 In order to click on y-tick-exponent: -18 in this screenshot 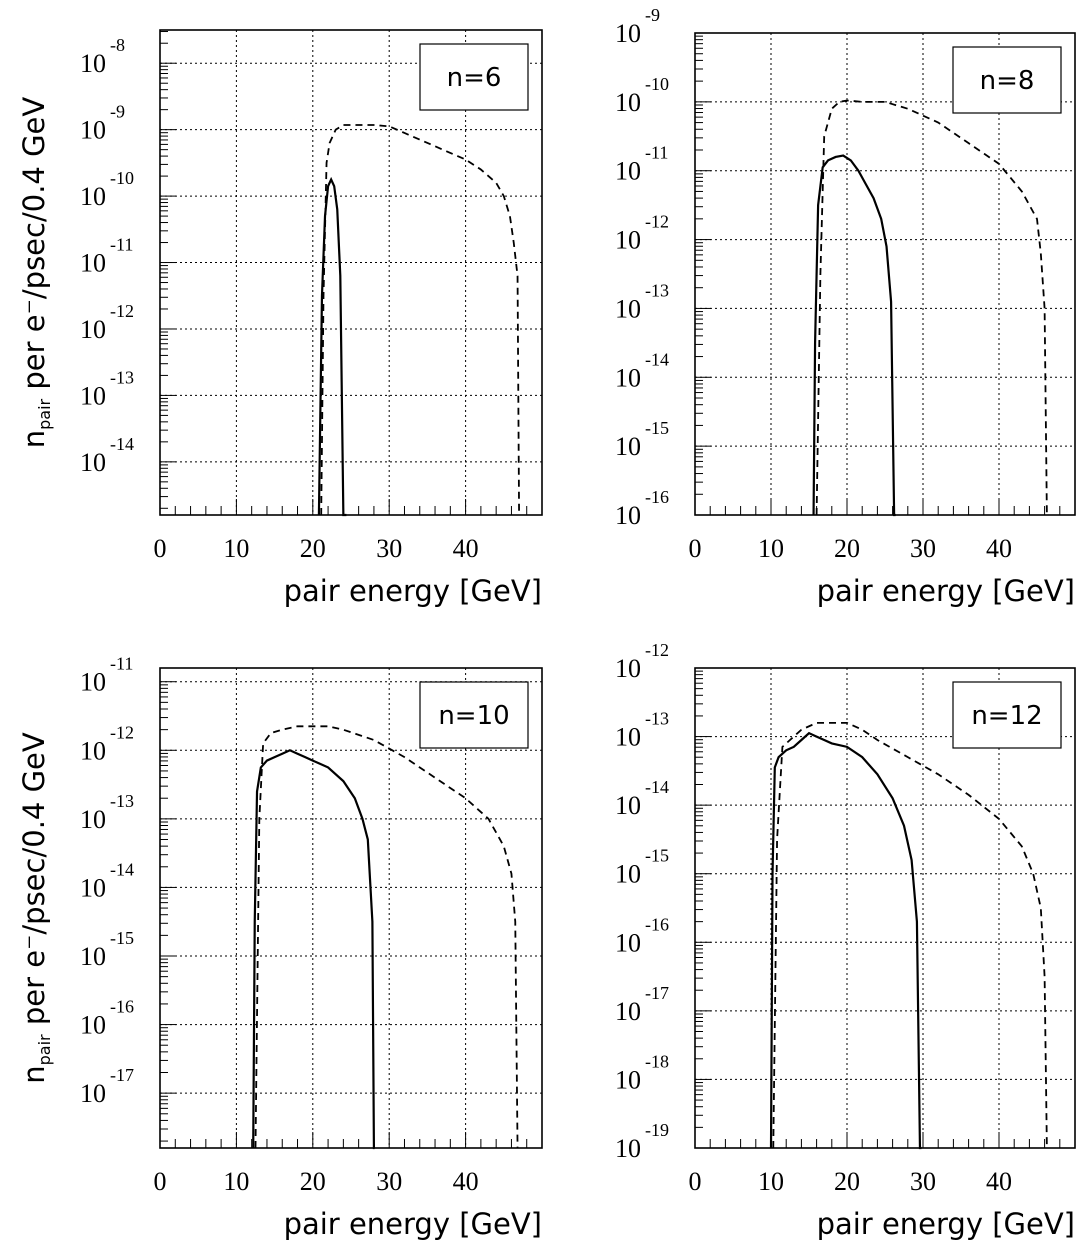, I will do `click(657, 1061)`.